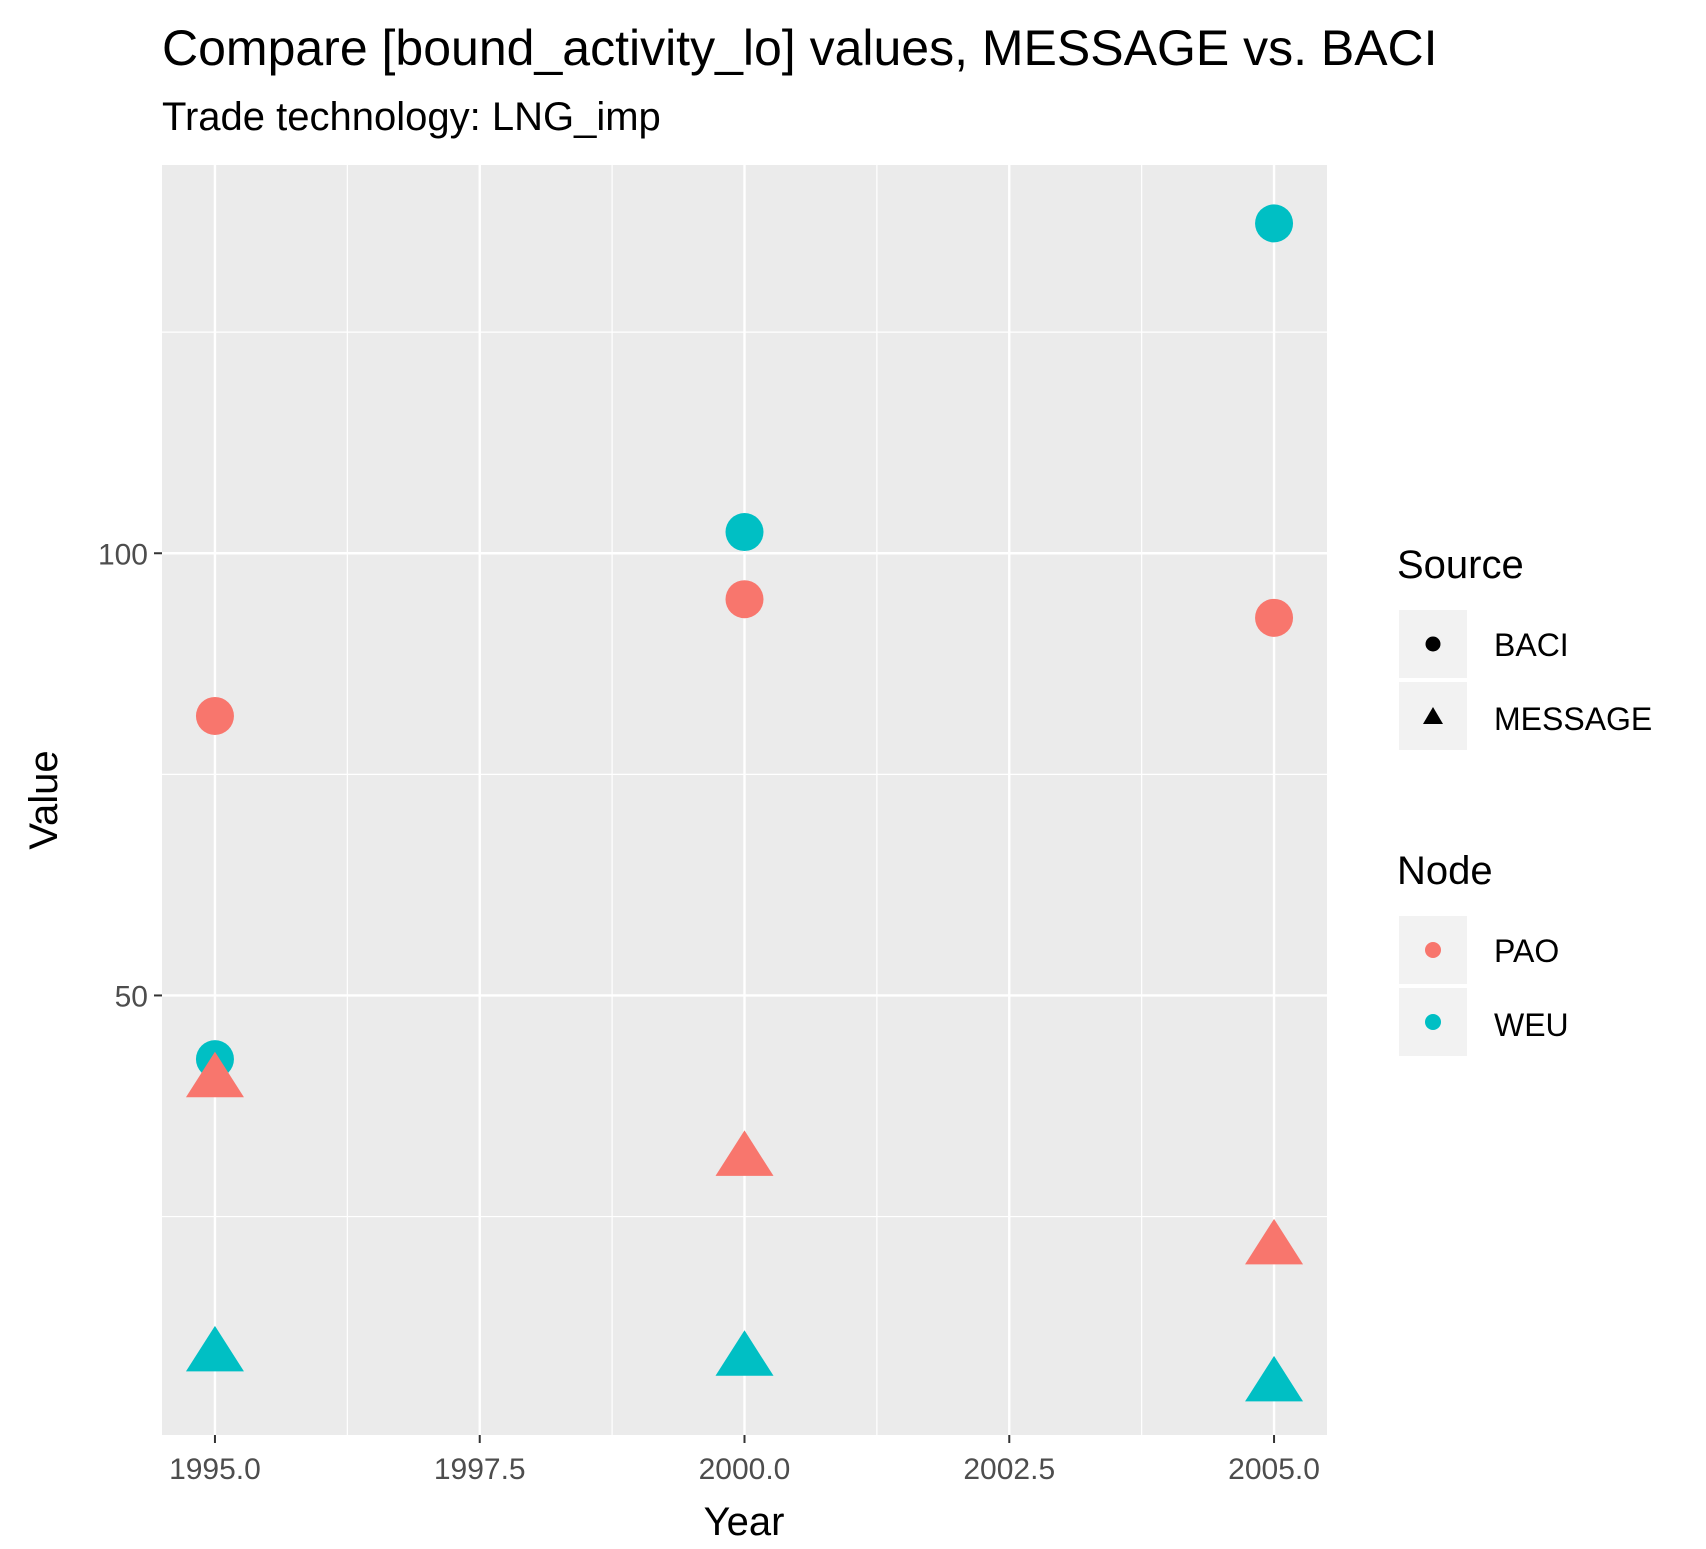  What do you see at coordinates (1460, 565) in the screenshot?
I see `legend-source-title: Source` at bounding box center [1460, 565].